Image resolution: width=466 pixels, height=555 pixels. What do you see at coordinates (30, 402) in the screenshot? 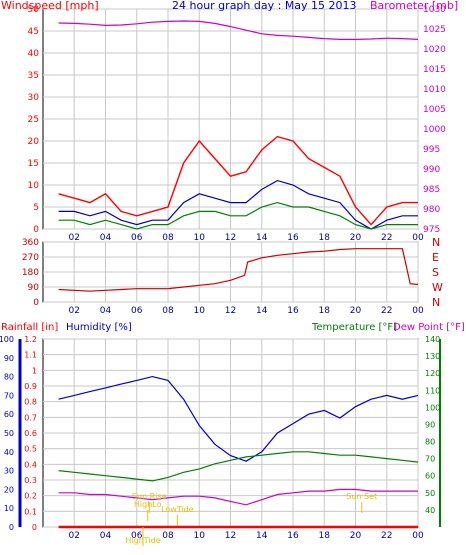
I see `y-tick-label-rain: 0.8` at bounding box center [30, 402].